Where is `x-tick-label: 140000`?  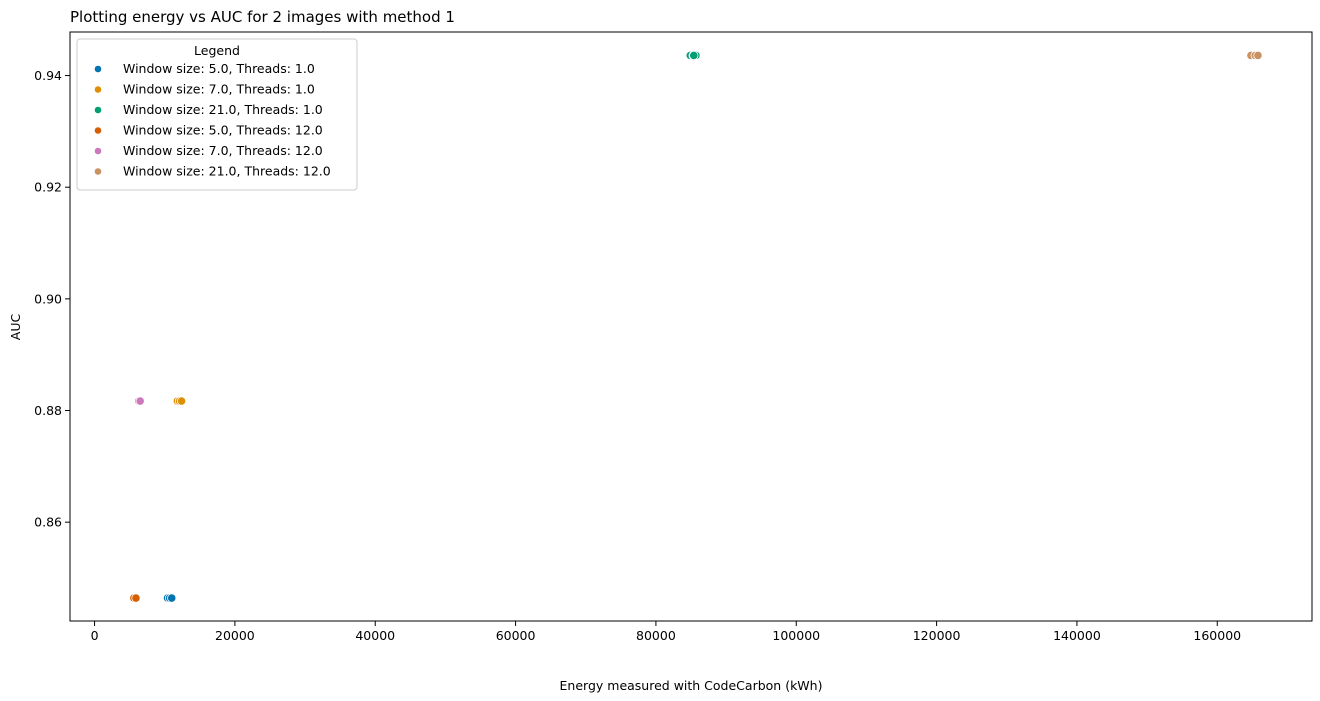 x-tick-label: 140000 is located at coordinates (1077, 635).